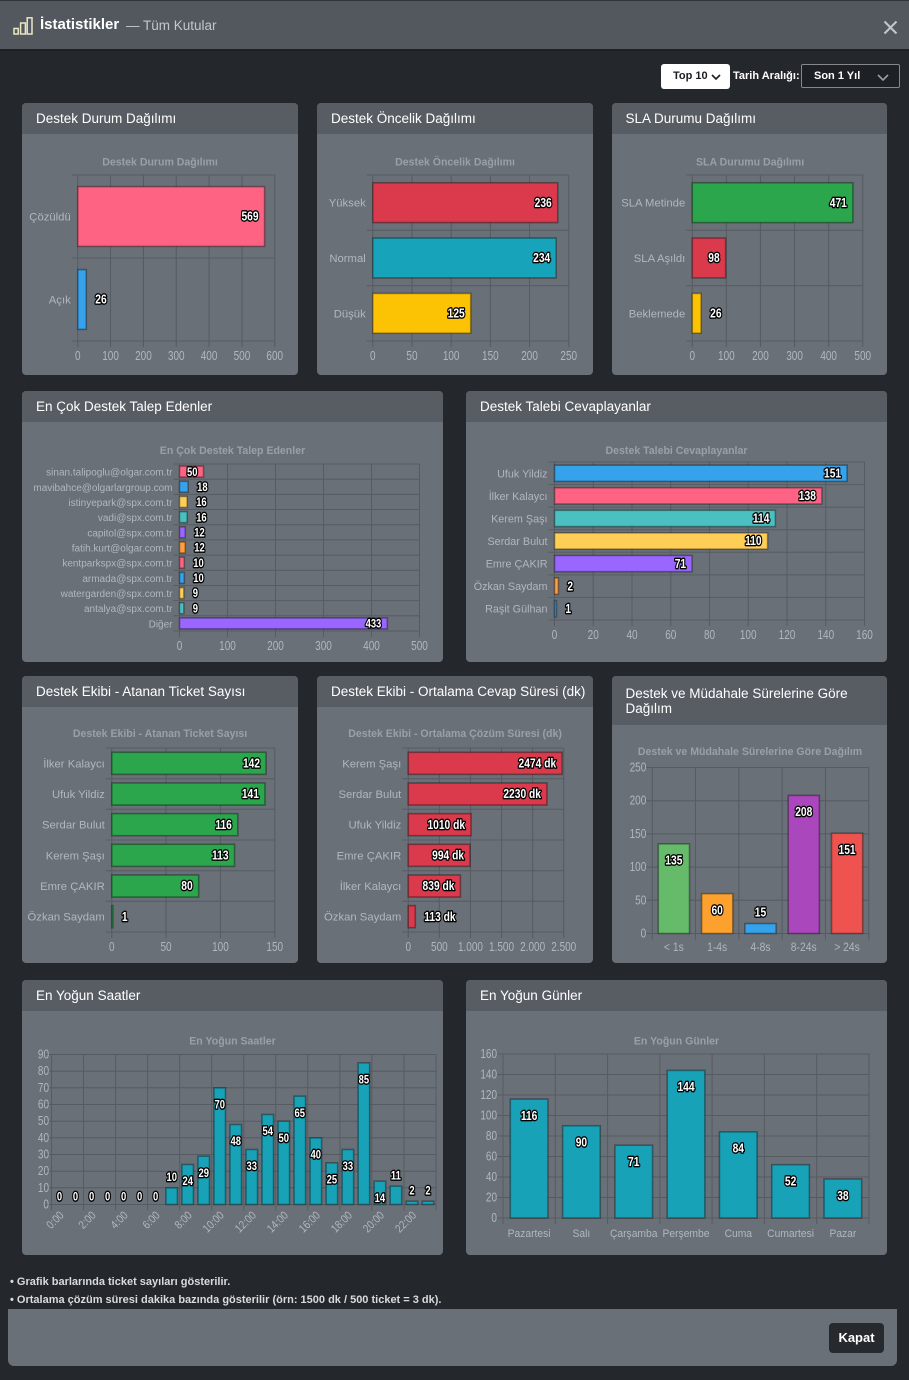 The height and width of the screenshot is (1380, 909). I want to click on svg-text: Cuma, so click(738, 1234).